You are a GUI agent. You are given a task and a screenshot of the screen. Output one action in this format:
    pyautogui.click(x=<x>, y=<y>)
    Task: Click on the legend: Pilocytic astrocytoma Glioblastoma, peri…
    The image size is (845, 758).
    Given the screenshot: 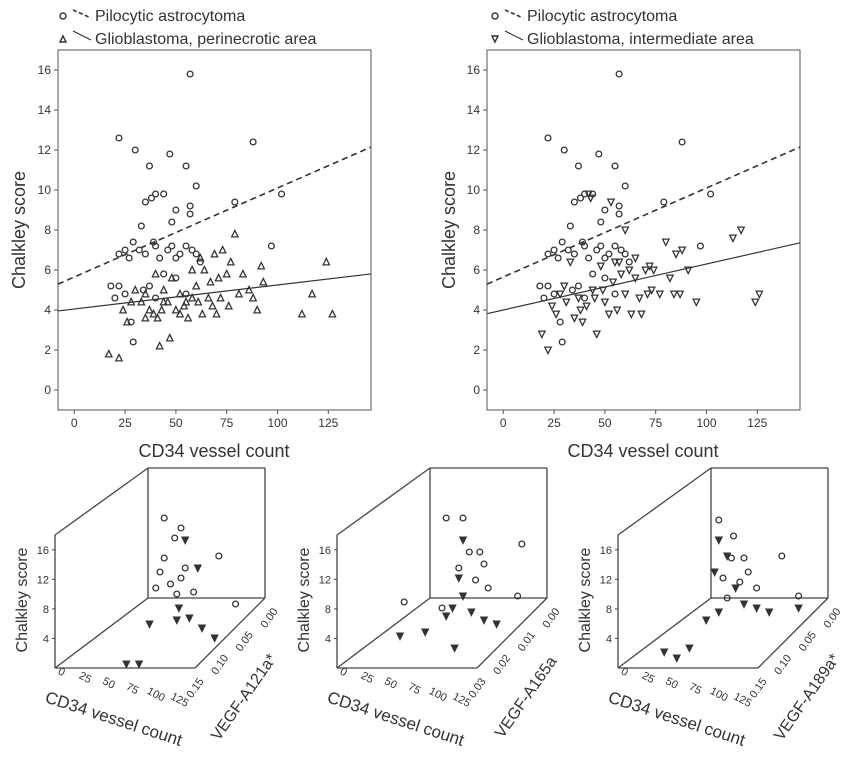 What is the action you would take?
    pyautogui.click(x=187, y=28)
    